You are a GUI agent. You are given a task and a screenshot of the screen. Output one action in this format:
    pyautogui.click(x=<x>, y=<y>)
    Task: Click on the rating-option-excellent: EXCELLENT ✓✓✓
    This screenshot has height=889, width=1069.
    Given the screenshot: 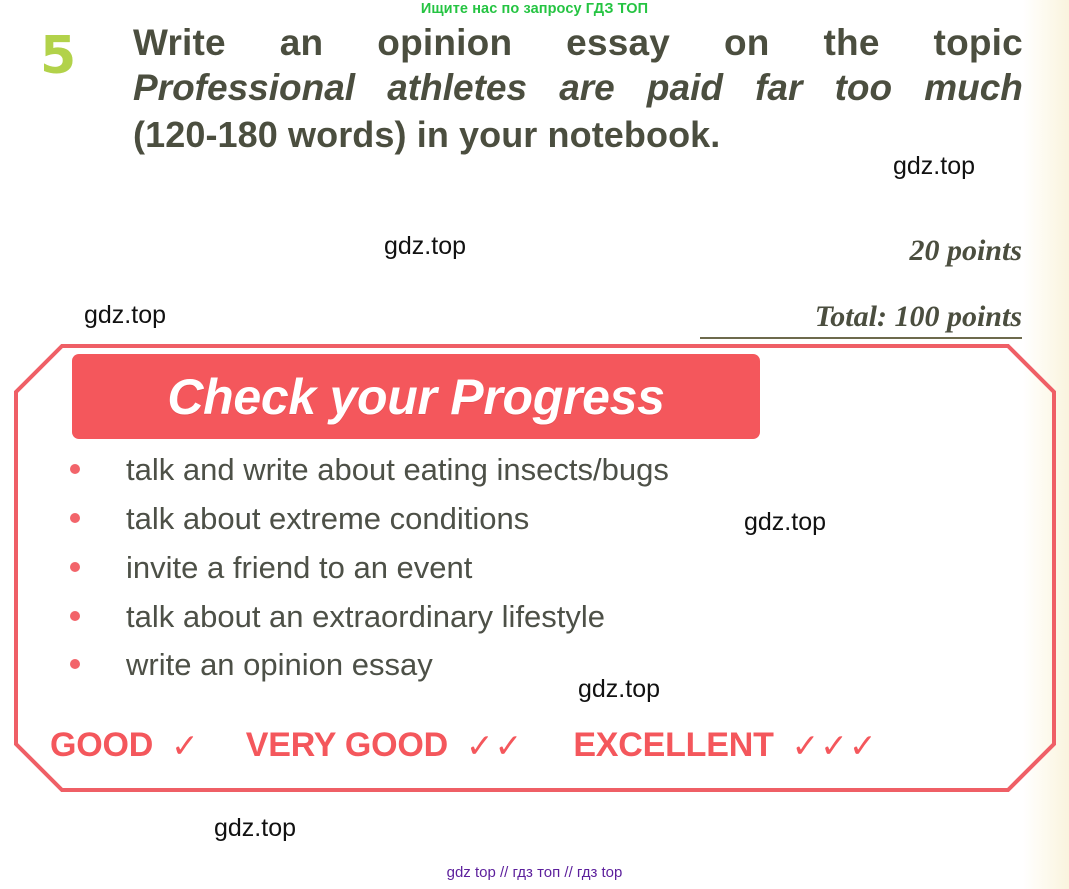 What is the action you would take?
    pyautogui.click(x=725, y=745)
    